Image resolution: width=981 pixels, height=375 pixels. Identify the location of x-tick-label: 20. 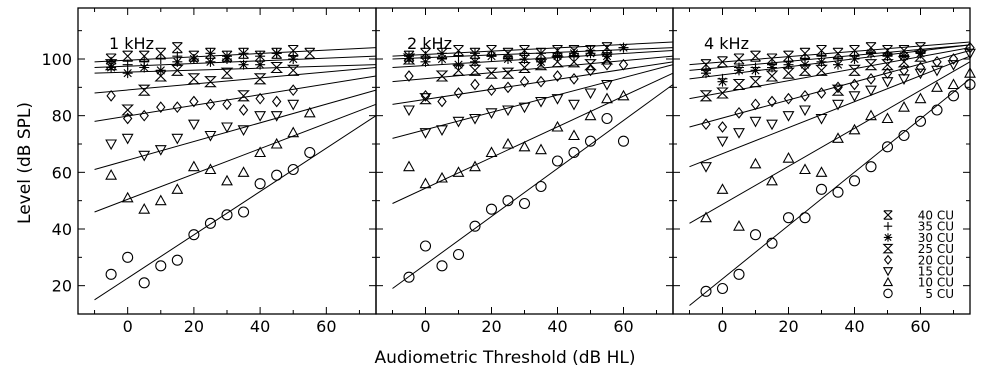
(194, 326).